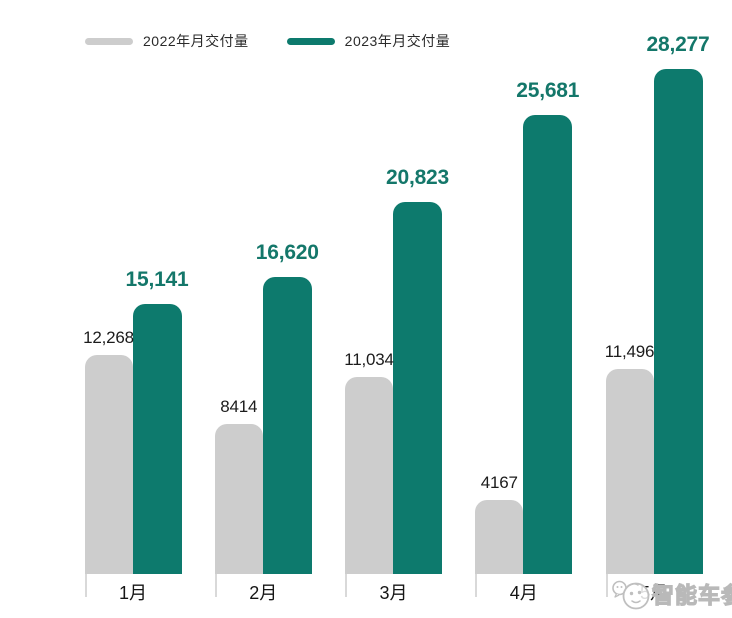 The height and width of the screenshot is (618, 732). What do you see at coordinates (108, 337) in the screenshot?
I see `value-label-2022: 12,268` at bounding box center [108, 337].